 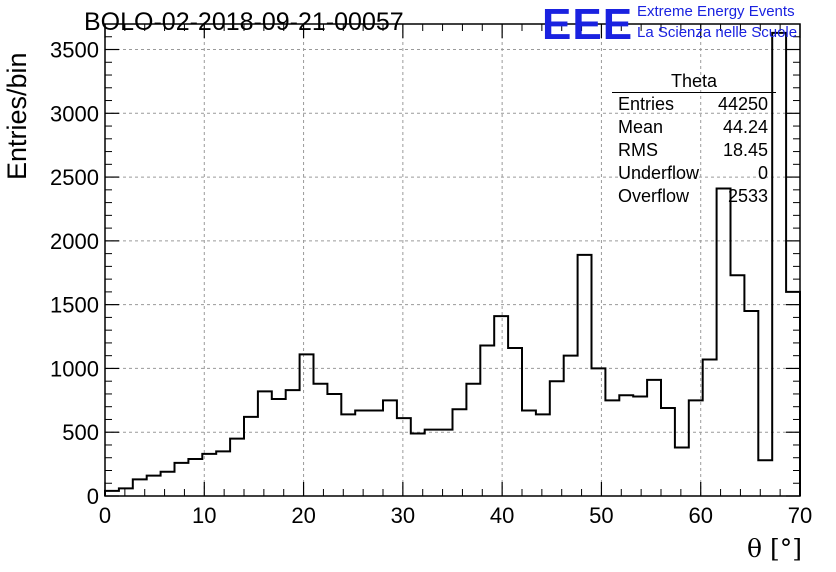 What do you see at coordinates (700, 515) in the screenshot?
I see `x-tick-label: 60` at bounding box center [700, 515].